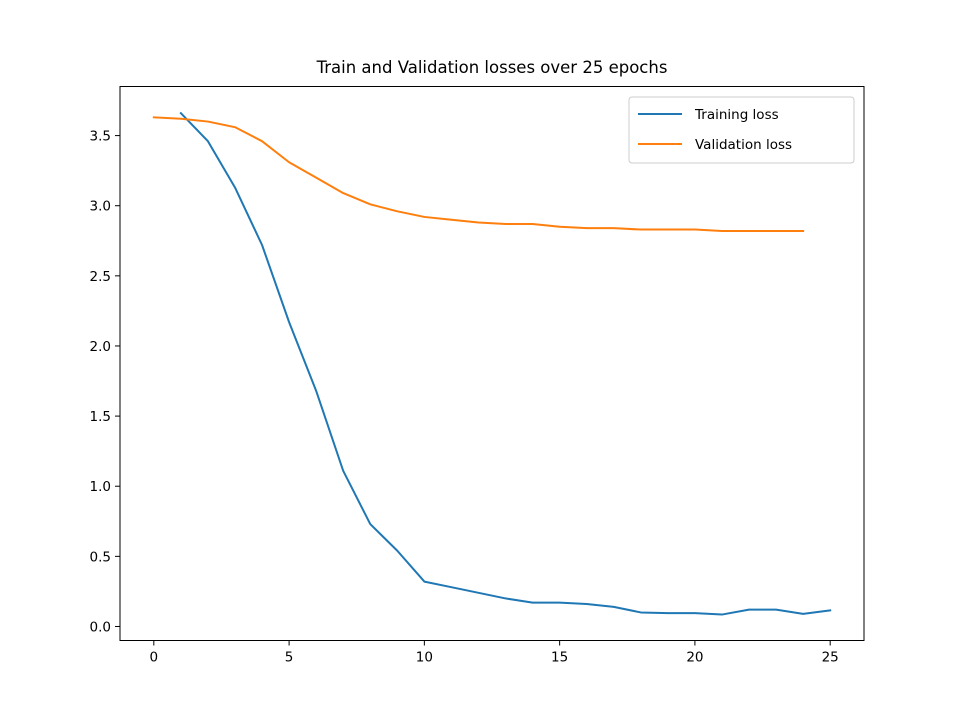  What do you see at coordinates (289, 658) in the screenshot?
I see `x-tick-label: 5` at bounding box center [289, 658].